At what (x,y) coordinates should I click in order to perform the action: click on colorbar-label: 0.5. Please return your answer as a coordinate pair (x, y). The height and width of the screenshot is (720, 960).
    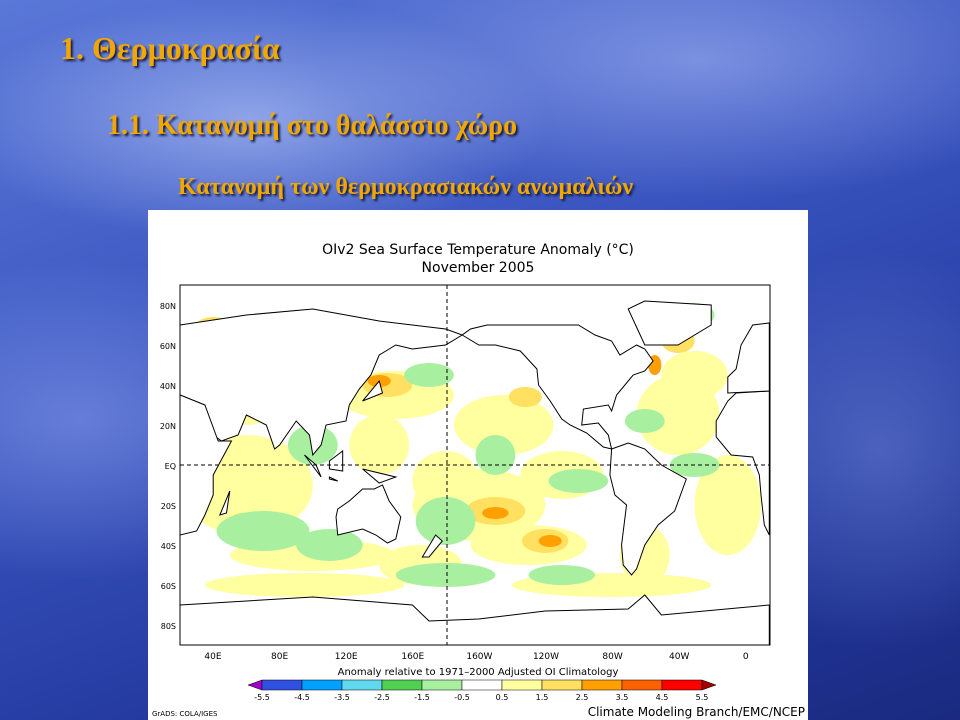
    Looking at the image, I should click on (502, 697).